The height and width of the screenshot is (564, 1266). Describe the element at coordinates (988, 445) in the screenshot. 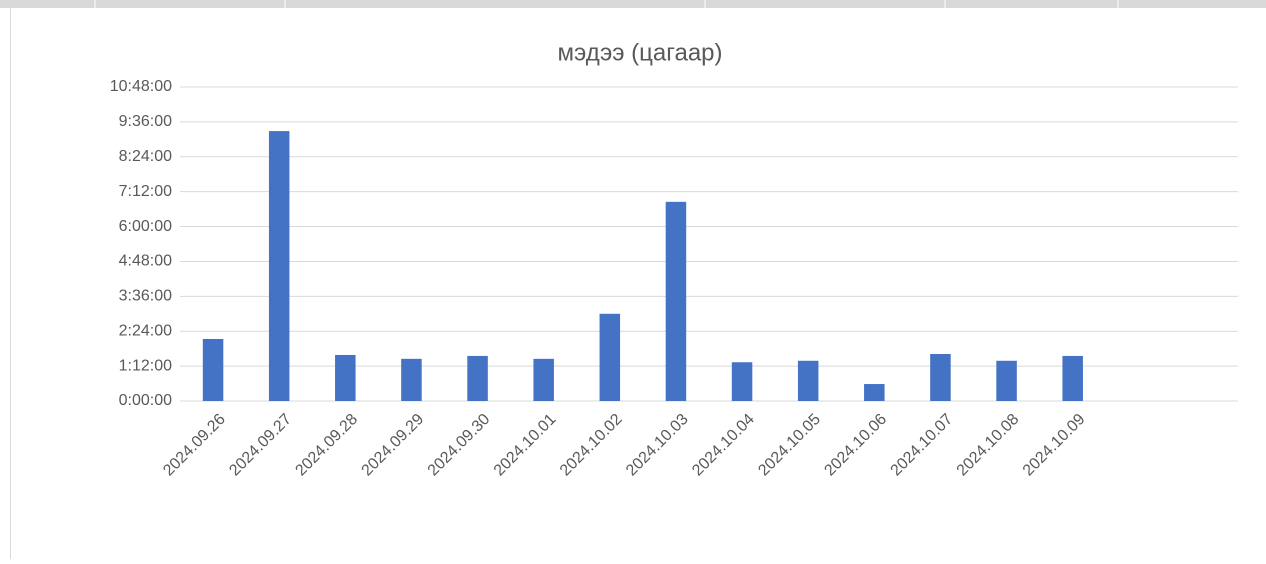

I see `x-tick-label: 2024.10.08` at that location.